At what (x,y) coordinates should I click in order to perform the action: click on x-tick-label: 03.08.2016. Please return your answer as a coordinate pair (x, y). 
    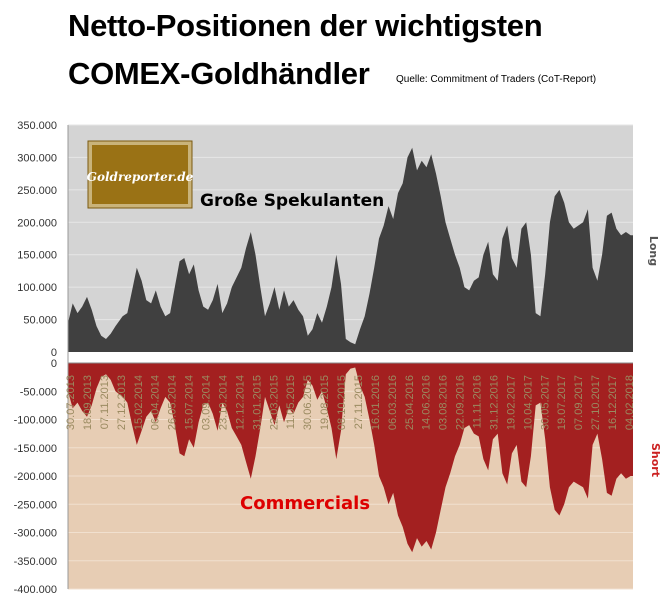
    Looking at the image, I should click on (444, 402).